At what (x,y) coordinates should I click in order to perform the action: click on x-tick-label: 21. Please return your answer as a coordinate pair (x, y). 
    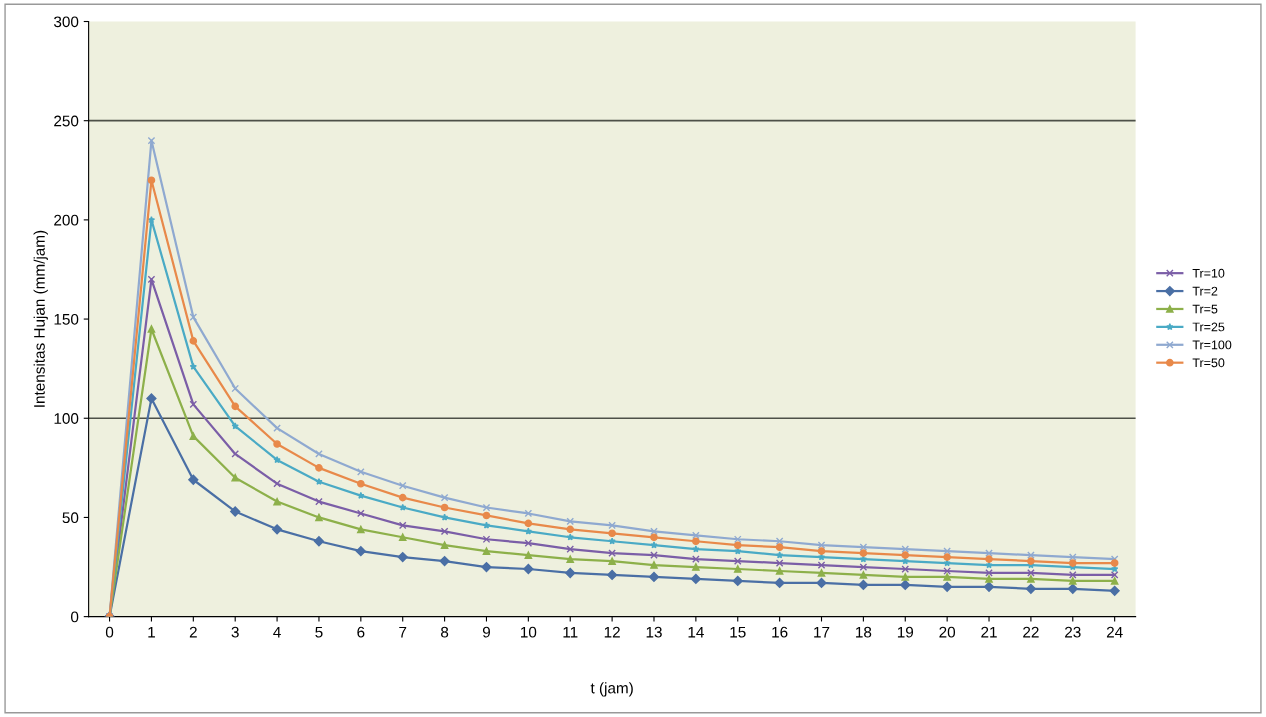
    Looking at the image, I should click on (989, 632).